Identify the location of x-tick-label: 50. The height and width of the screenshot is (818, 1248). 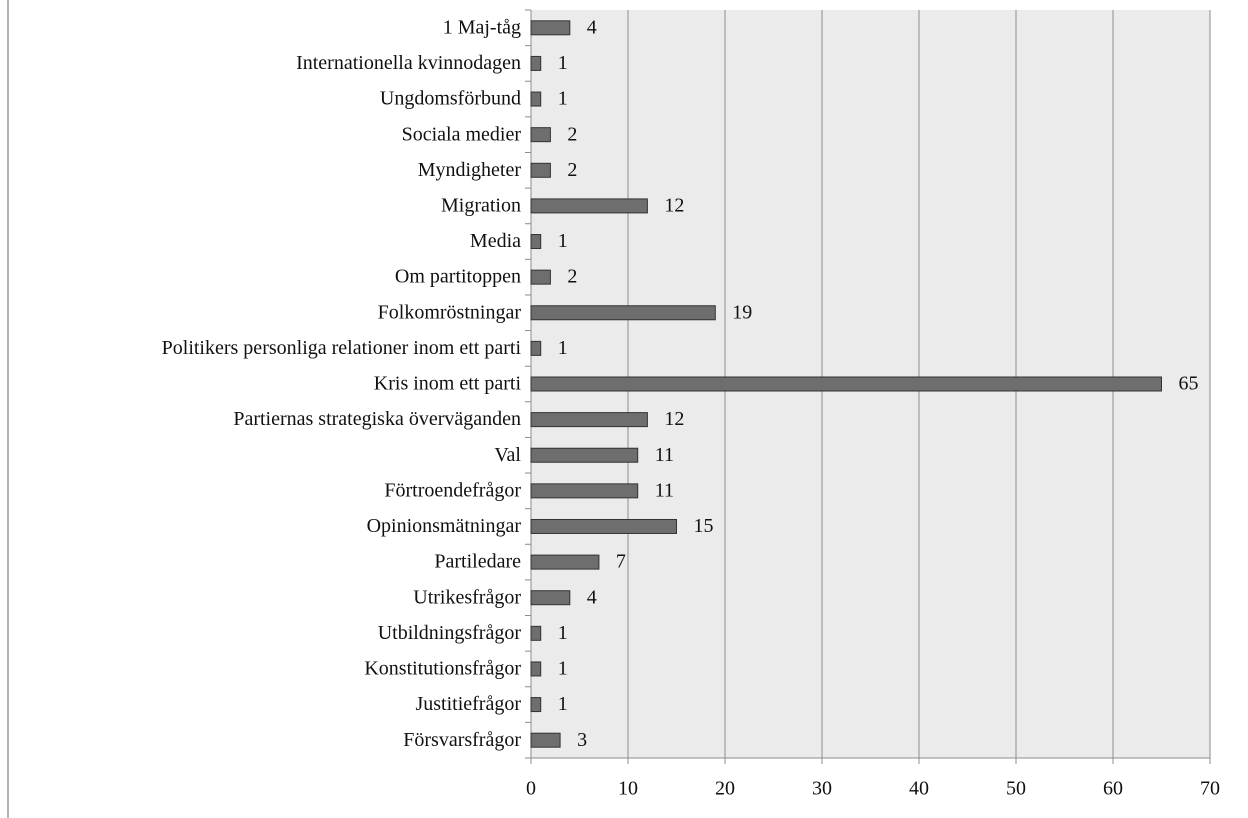
(1016, 789).